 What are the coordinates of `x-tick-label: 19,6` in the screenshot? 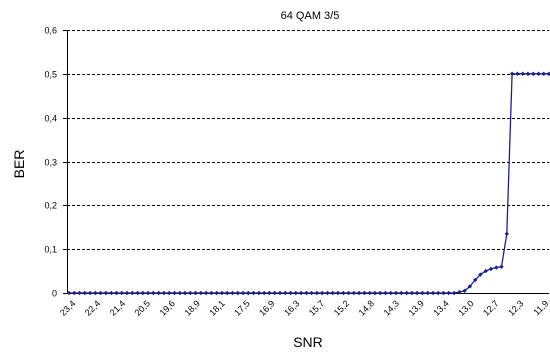 It's located at (167, 307).